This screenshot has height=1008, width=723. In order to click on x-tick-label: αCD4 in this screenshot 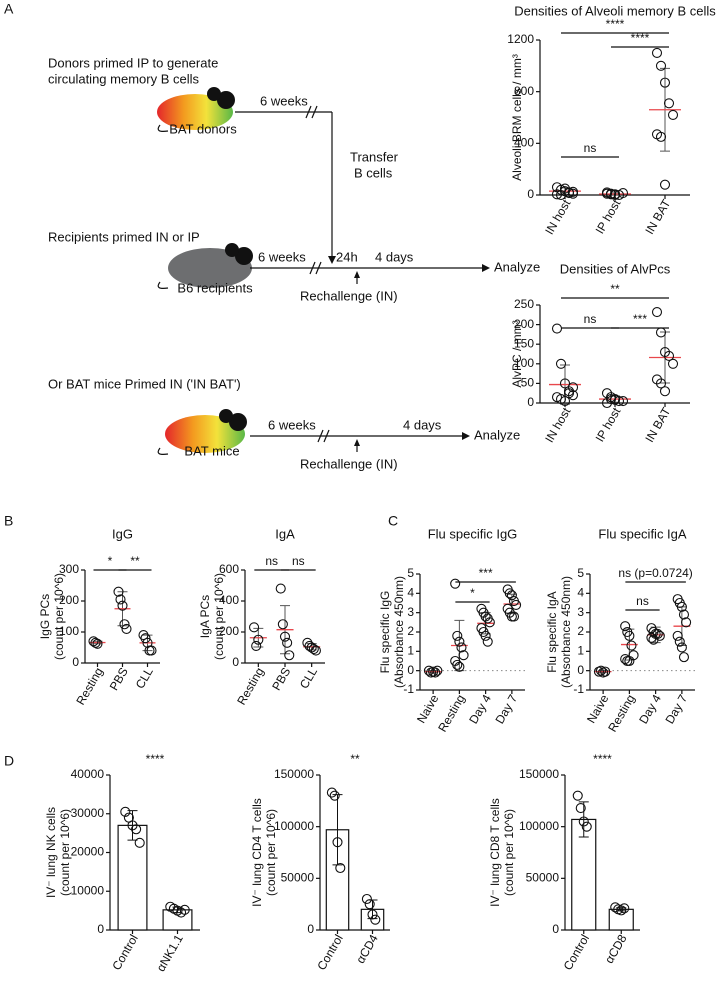, I will do `click(367, 949)`.